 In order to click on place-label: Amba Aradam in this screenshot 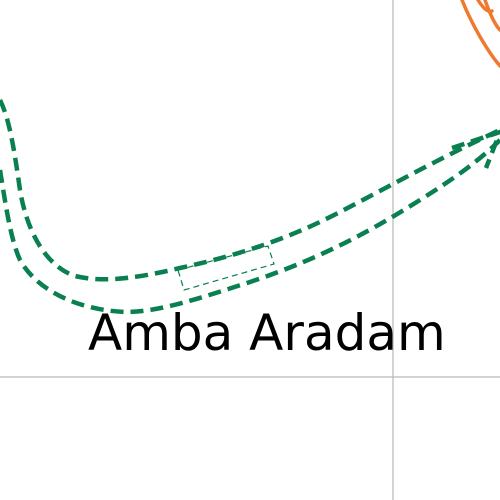, I will do `click(267, 333)`.